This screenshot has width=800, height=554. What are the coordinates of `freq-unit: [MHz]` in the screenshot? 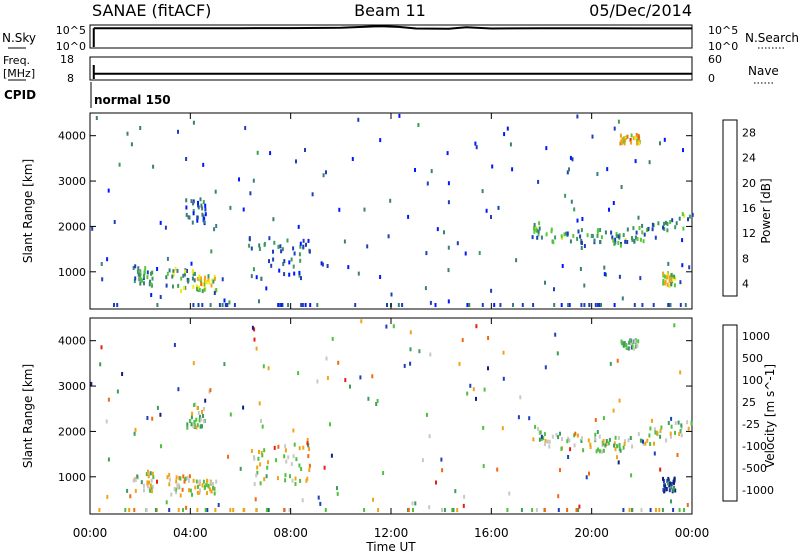 It's located at (19, 73).